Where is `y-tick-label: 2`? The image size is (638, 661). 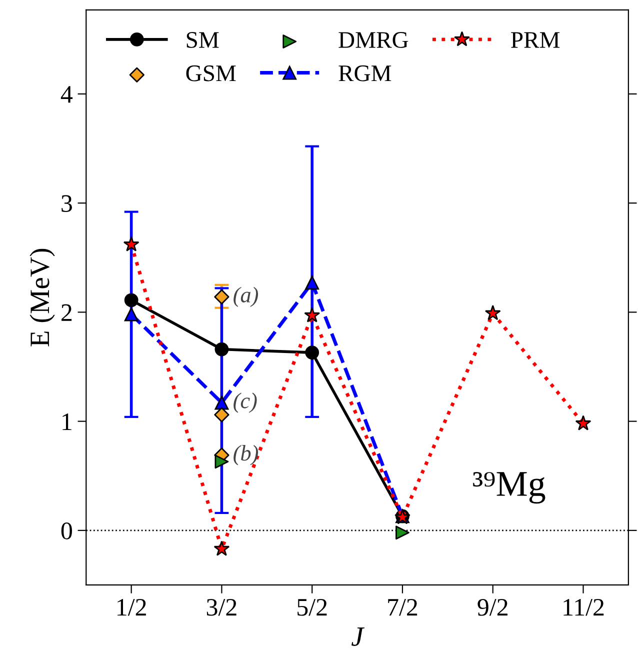 y-tick-label: 2 is located at coordinates (67, 312).